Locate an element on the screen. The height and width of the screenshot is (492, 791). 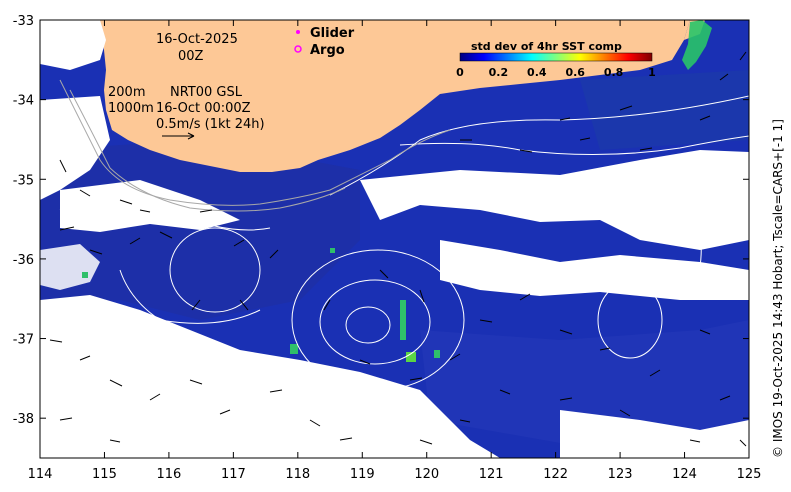
scale-label: 0.5m/s (1kt 24h) is located at coordinates (210, 124).